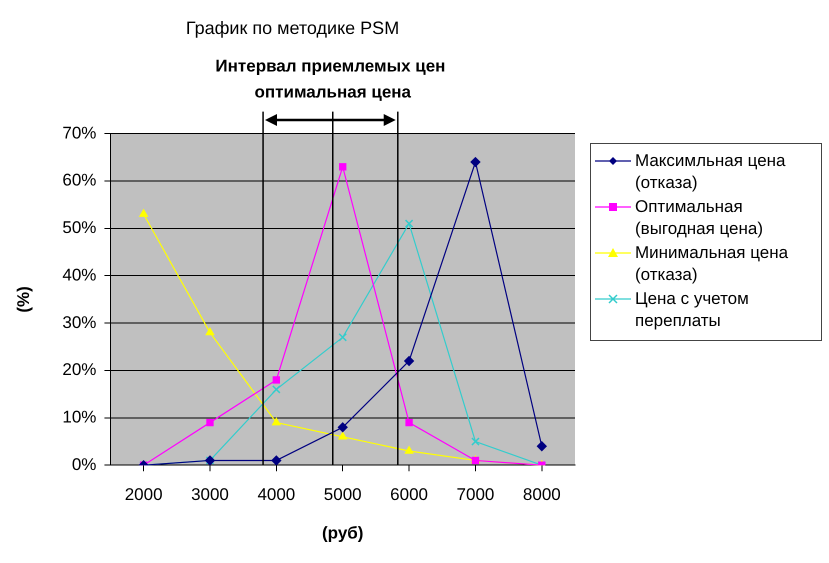 This screenshot has width=829, height=563. Describe the element at coordinates (333, 92) in the screenshot. I see `ref-line-label: оптимальная цена` at that location.